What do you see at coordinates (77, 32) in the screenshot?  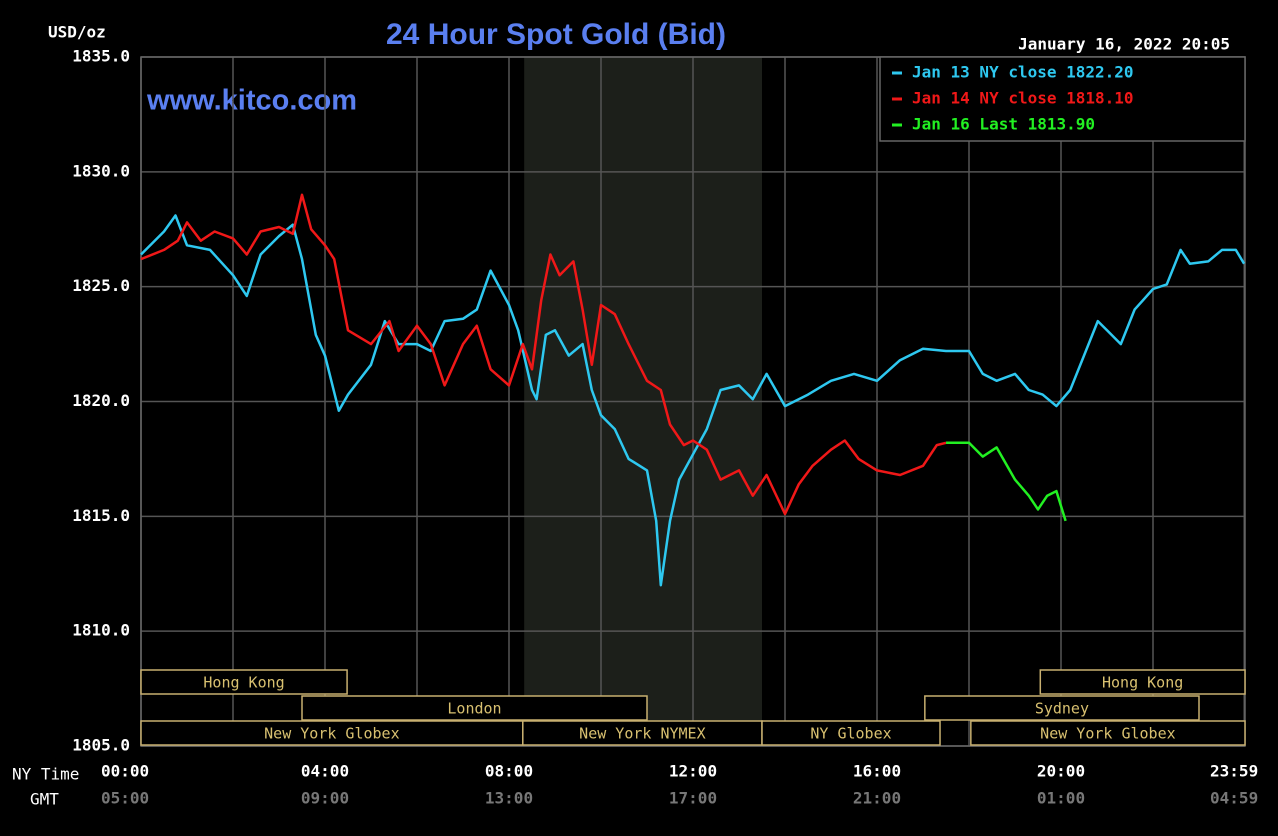 I see `y-axis-label: USD/oz` at bounding box center [77, 32].